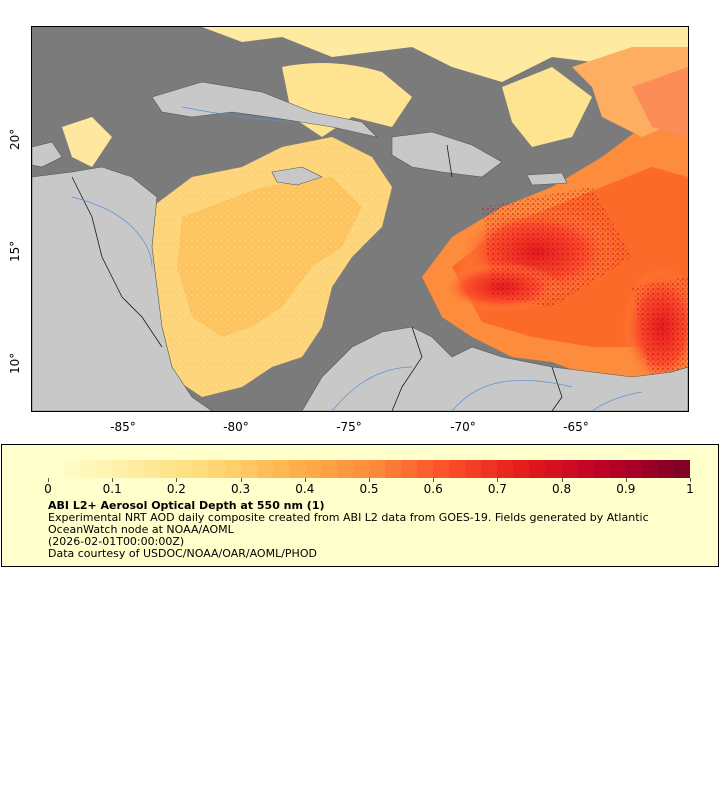 The width and height of the screenshot is (720, 800). I want to click on colorbar-tick-label: 0.5, so click(369, 489).